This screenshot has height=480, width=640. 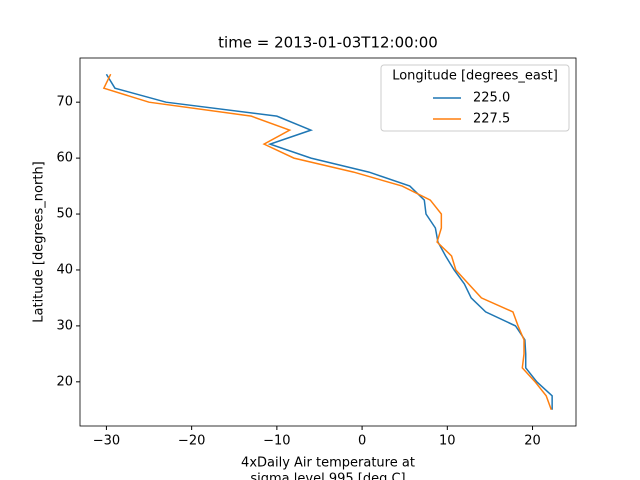 What do you see at coordinates (64, 214) in the screenshot?
I see `y-tick-label: 50` at bounding box center [64, 214].